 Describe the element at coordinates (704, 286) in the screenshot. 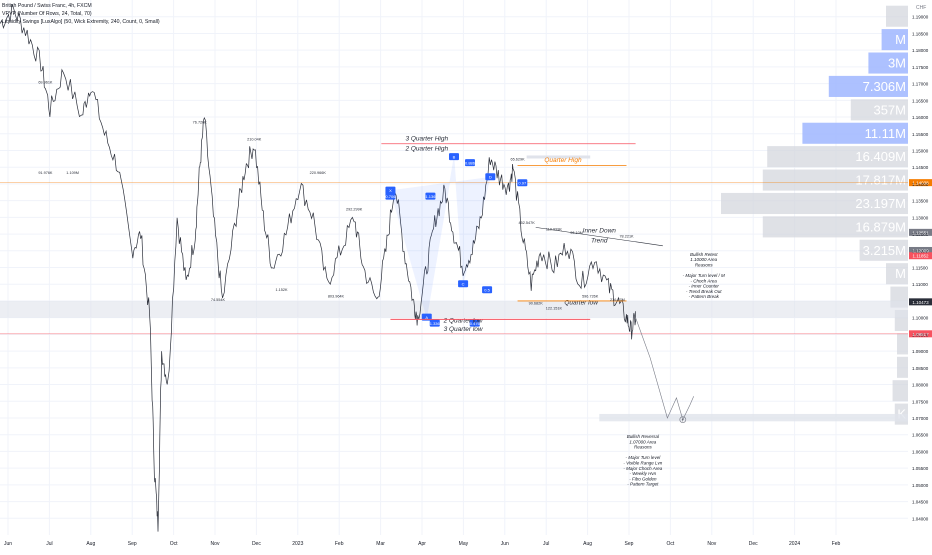

I see `retest-text: - Inner Counter` at that location.